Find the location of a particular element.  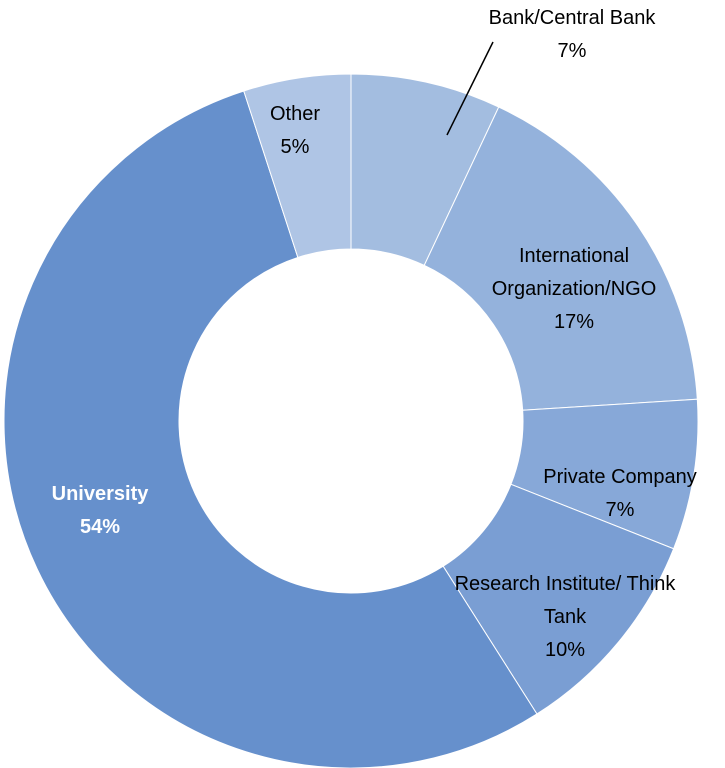

category-label: University is located at coordinates (100, 494).